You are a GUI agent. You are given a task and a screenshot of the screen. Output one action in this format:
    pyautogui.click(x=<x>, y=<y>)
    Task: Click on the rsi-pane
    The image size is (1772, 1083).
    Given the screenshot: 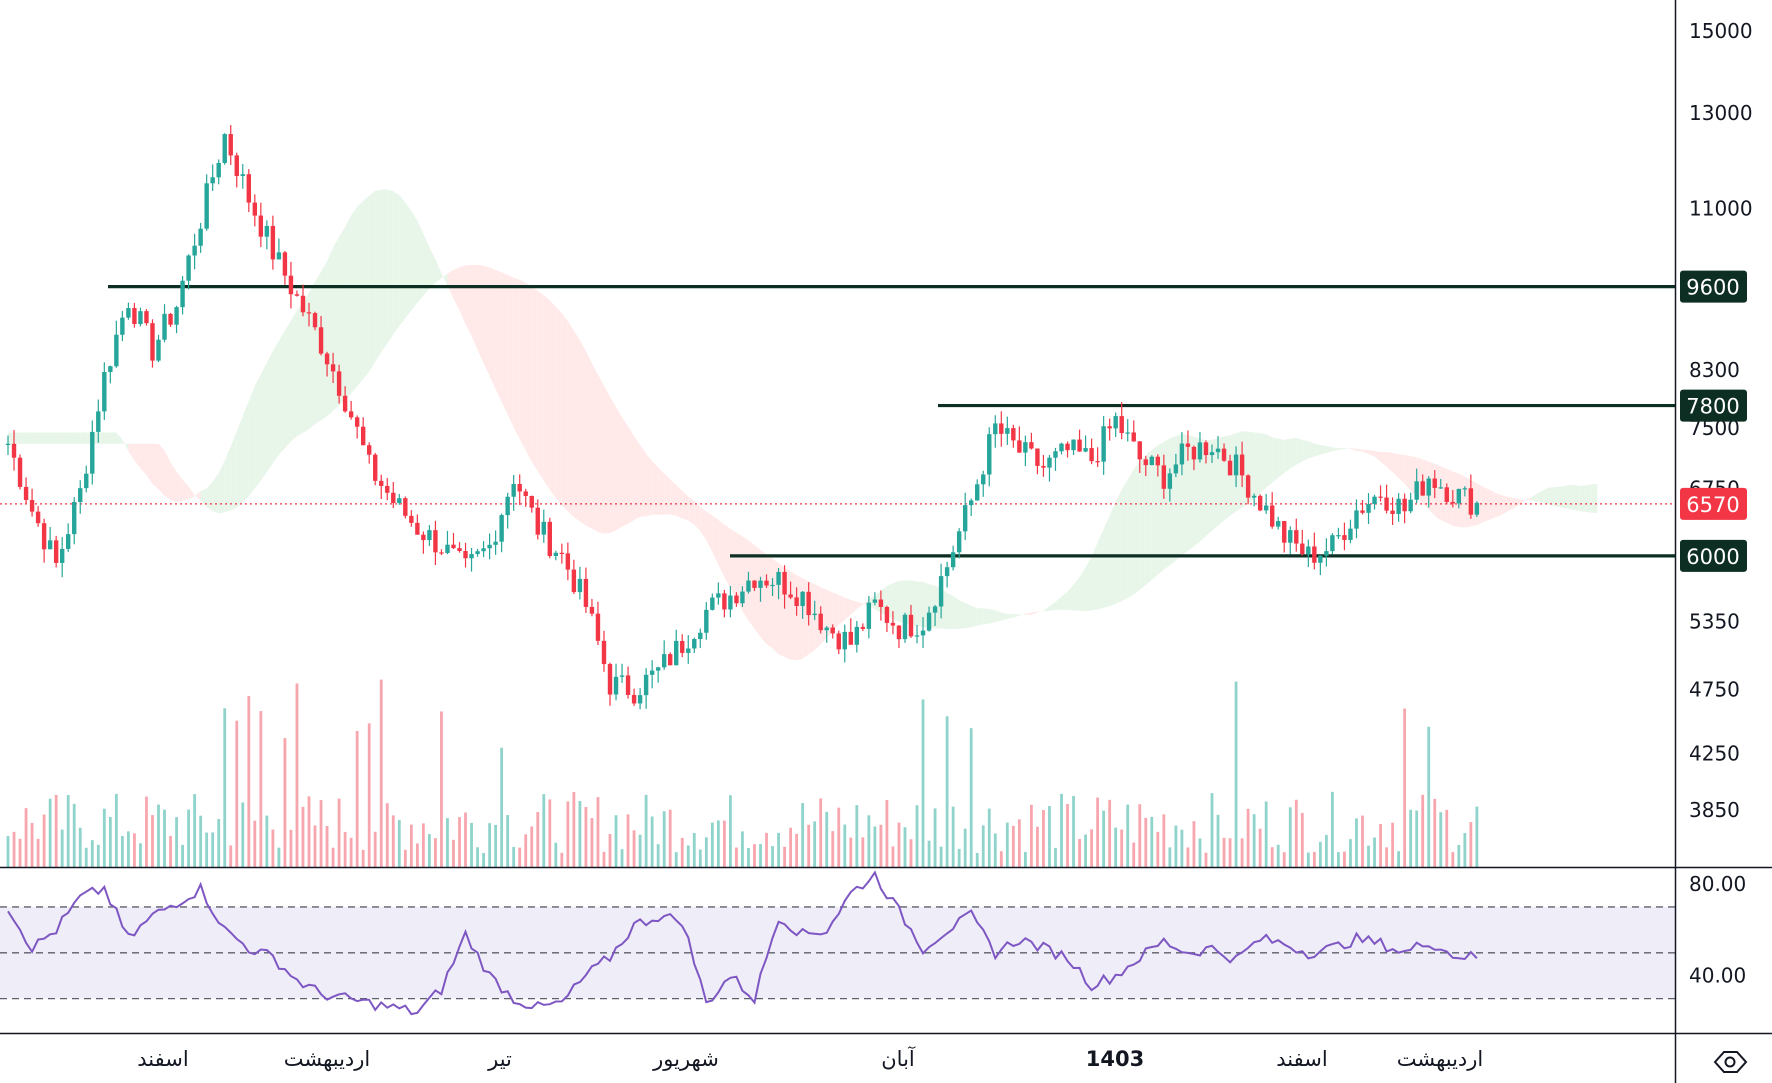 What is the action you would take?
    pyautogui.click(x=837, y=943)
    